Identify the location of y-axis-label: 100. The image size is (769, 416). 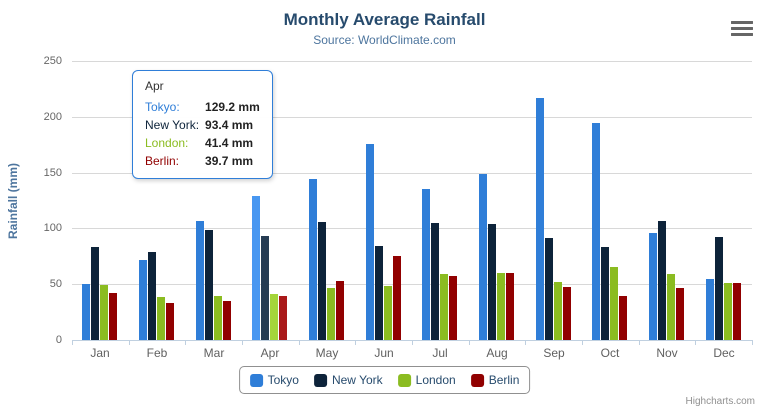
(52, 228).